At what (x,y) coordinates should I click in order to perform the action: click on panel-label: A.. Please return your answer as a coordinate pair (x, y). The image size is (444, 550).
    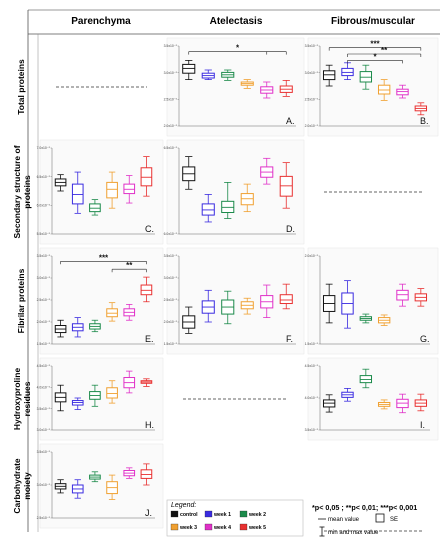
    Looking at the image, I should click on (290, 121).